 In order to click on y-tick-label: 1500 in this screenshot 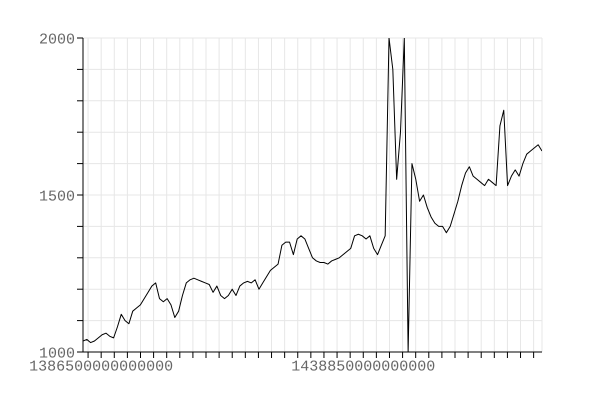, I will do `click(56, 197)`.